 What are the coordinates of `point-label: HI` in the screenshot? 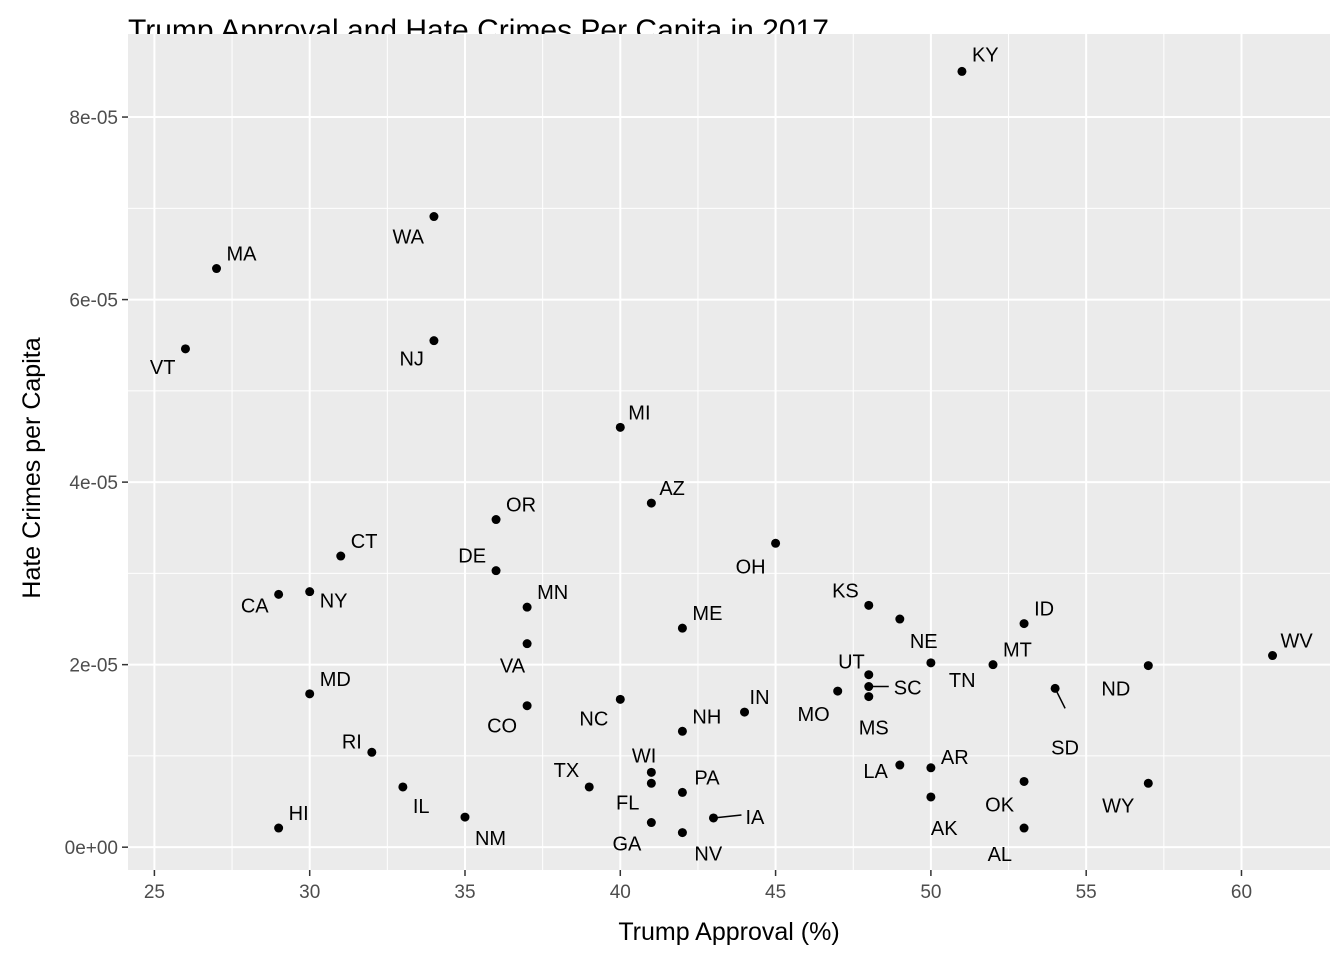 It's located at (299, 814).